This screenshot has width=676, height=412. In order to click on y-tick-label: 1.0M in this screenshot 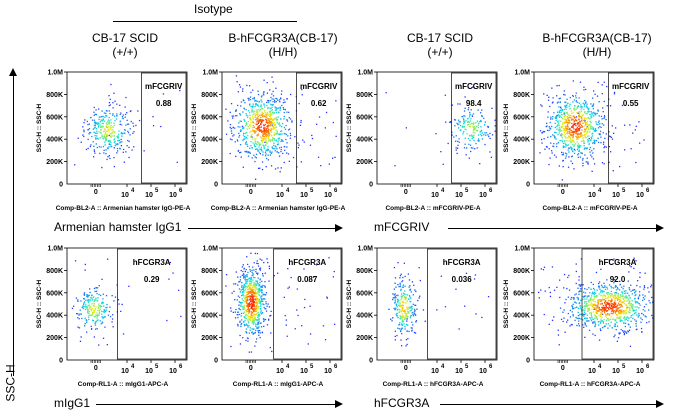, I will do `click(365, 73)`.